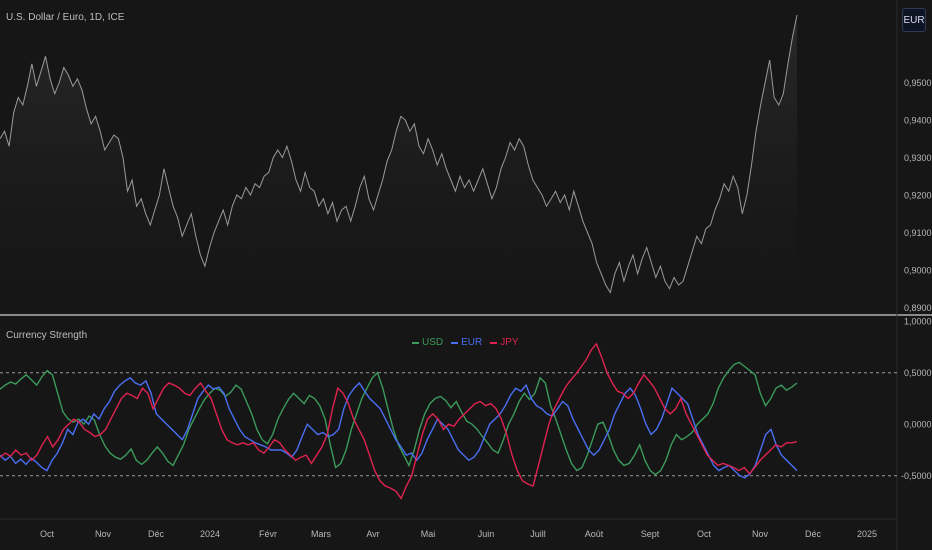 The width and height of the screenshot is (932, 550). What do you see at coordinates (415, 342) in the screenshot?
I see `legend-swatch-usd` at bounding box center [415, 342].